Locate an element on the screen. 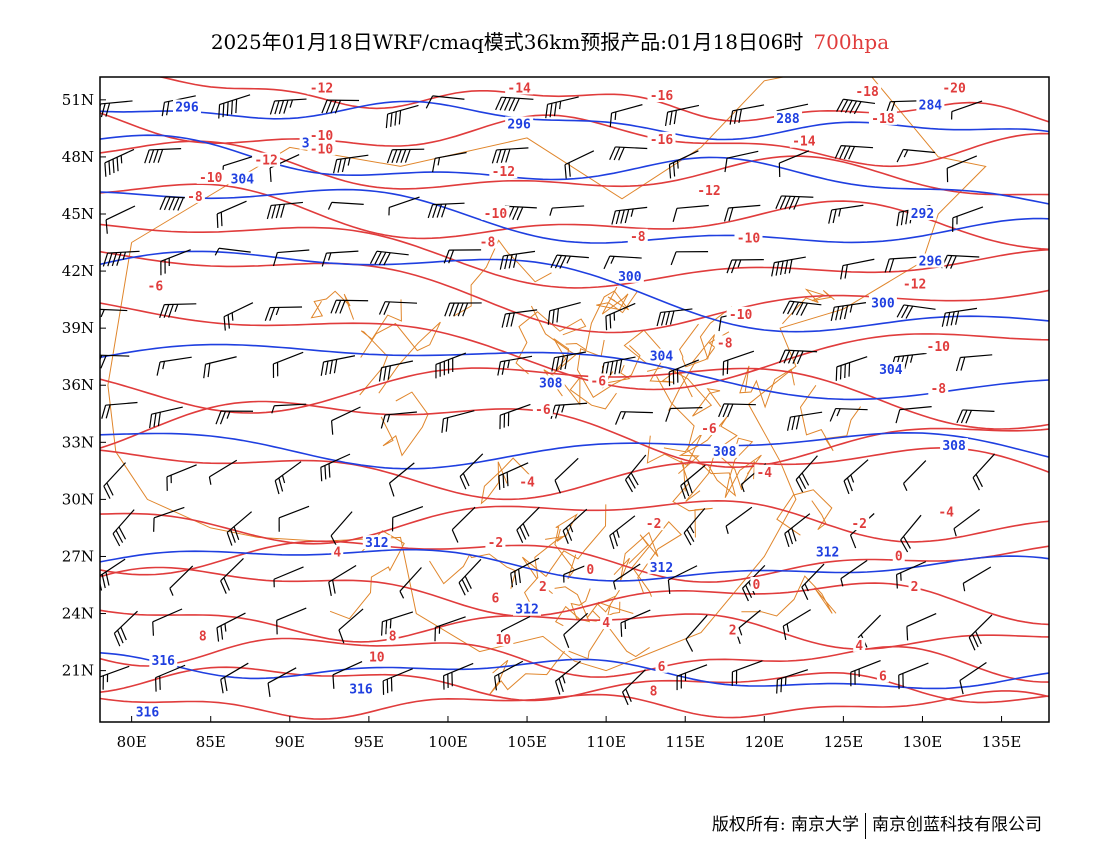 Image resolution: width=1100 pixels, height=850 pixels. lon-tick-label: 120E is located at coordinates (765, 742).